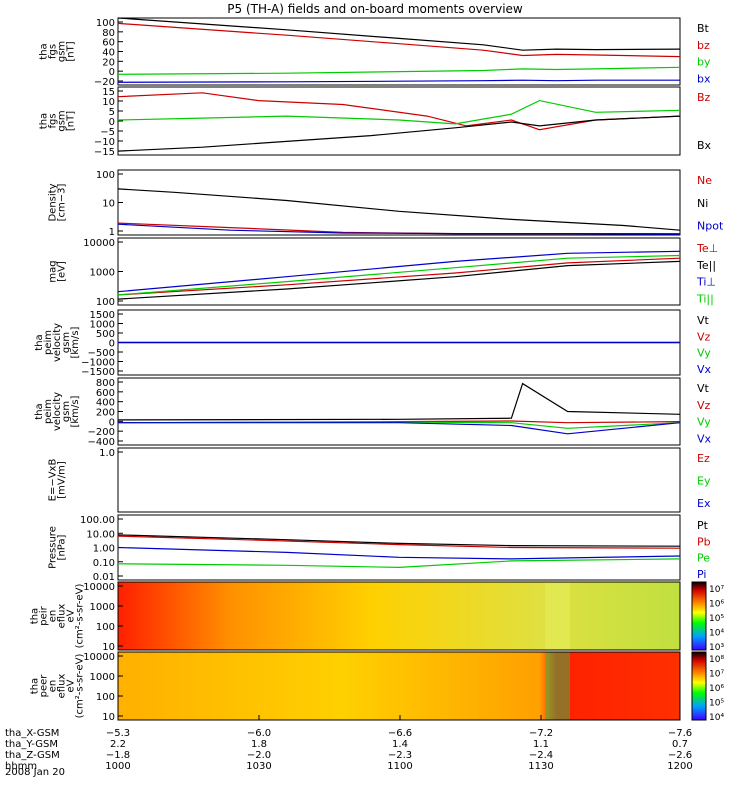 This screenshot has height=800, width=750. I want to click on x-tick-label: −2.6, so click(680, 755).